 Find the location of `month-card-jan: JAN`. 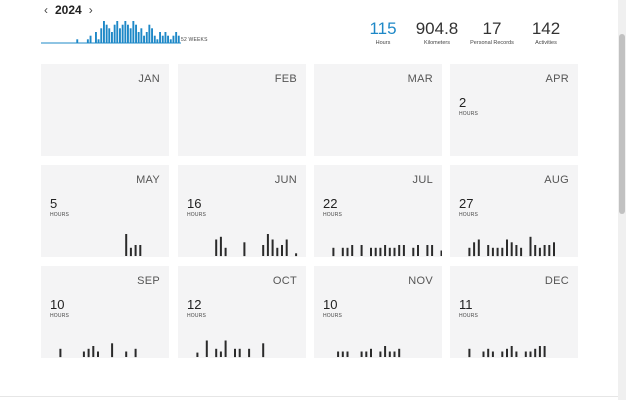

month-card-jan: JAN is located at coordinates (105, 110).